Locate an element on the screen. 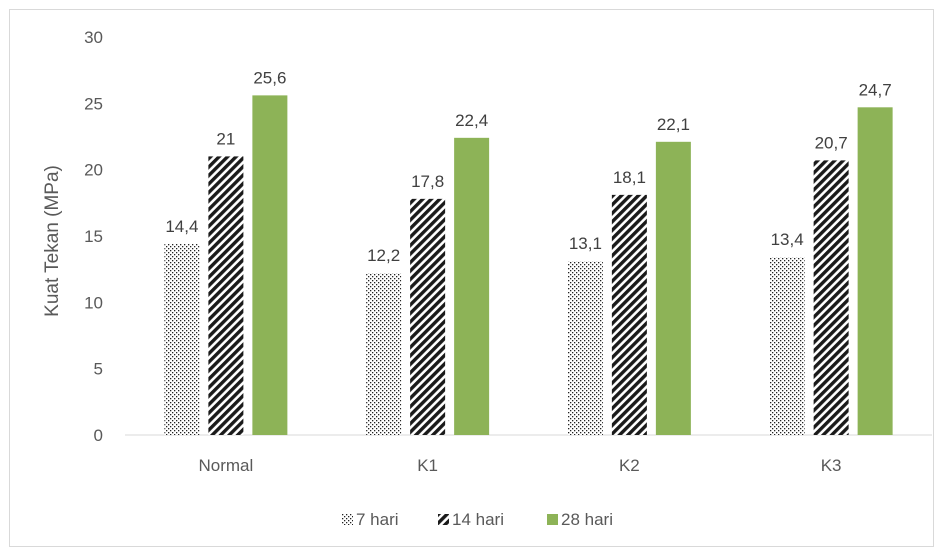 Image resolution: width=943 pixels, height=556 pixels. data-label: 20,7 is located at coordinates (831, 142).